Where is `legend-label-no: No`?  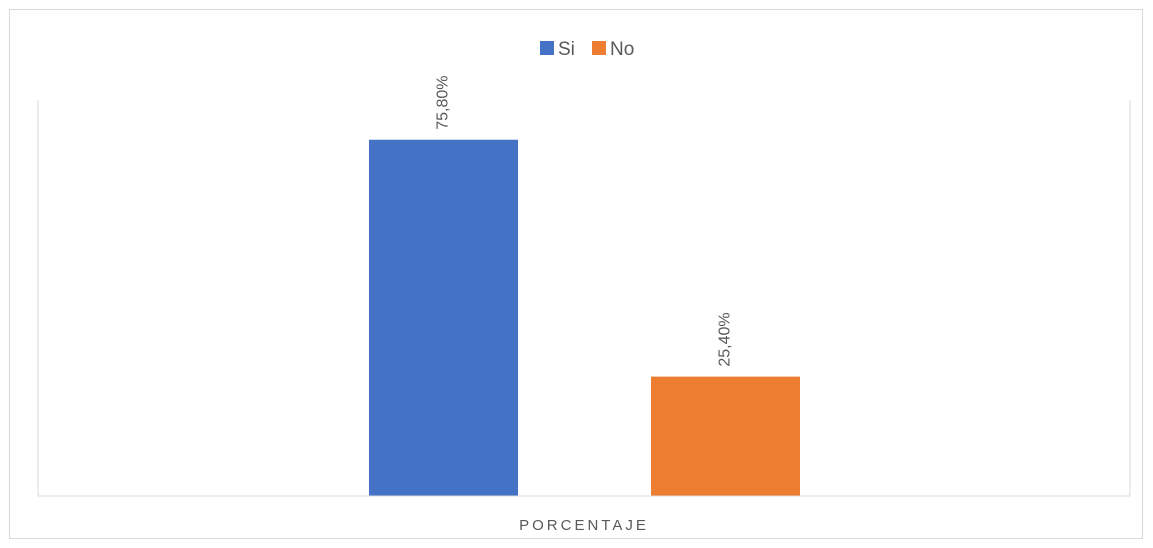 legend-label-no: No is located at coordinates (622, 49).